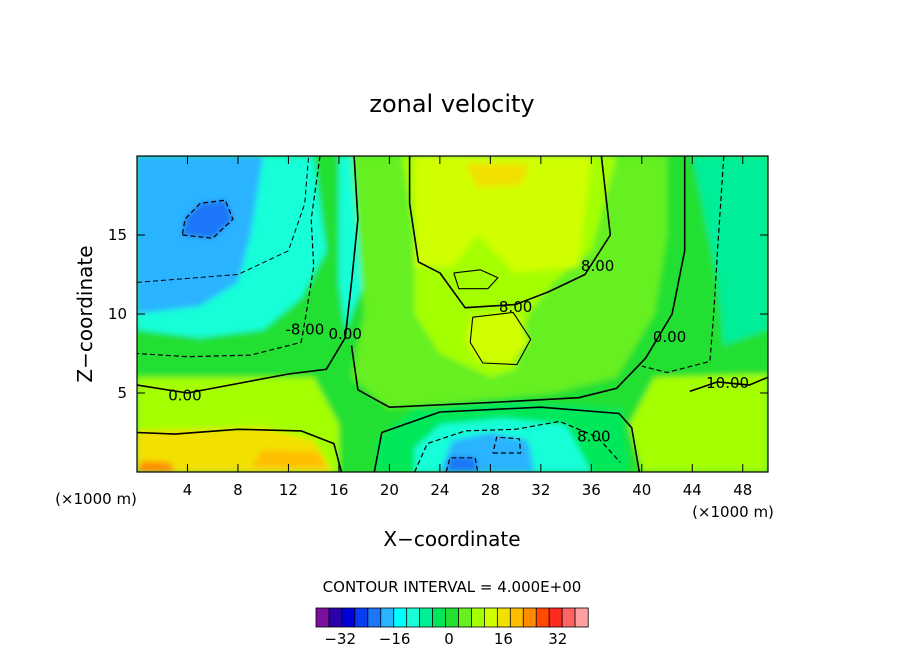 Image resolution: width=904 pixels, height=654 pixels. What do you see at coordinates (288, 490) in the screenshot?
I see `x-tick-label-12: 12` at bounding box center [288, 490].